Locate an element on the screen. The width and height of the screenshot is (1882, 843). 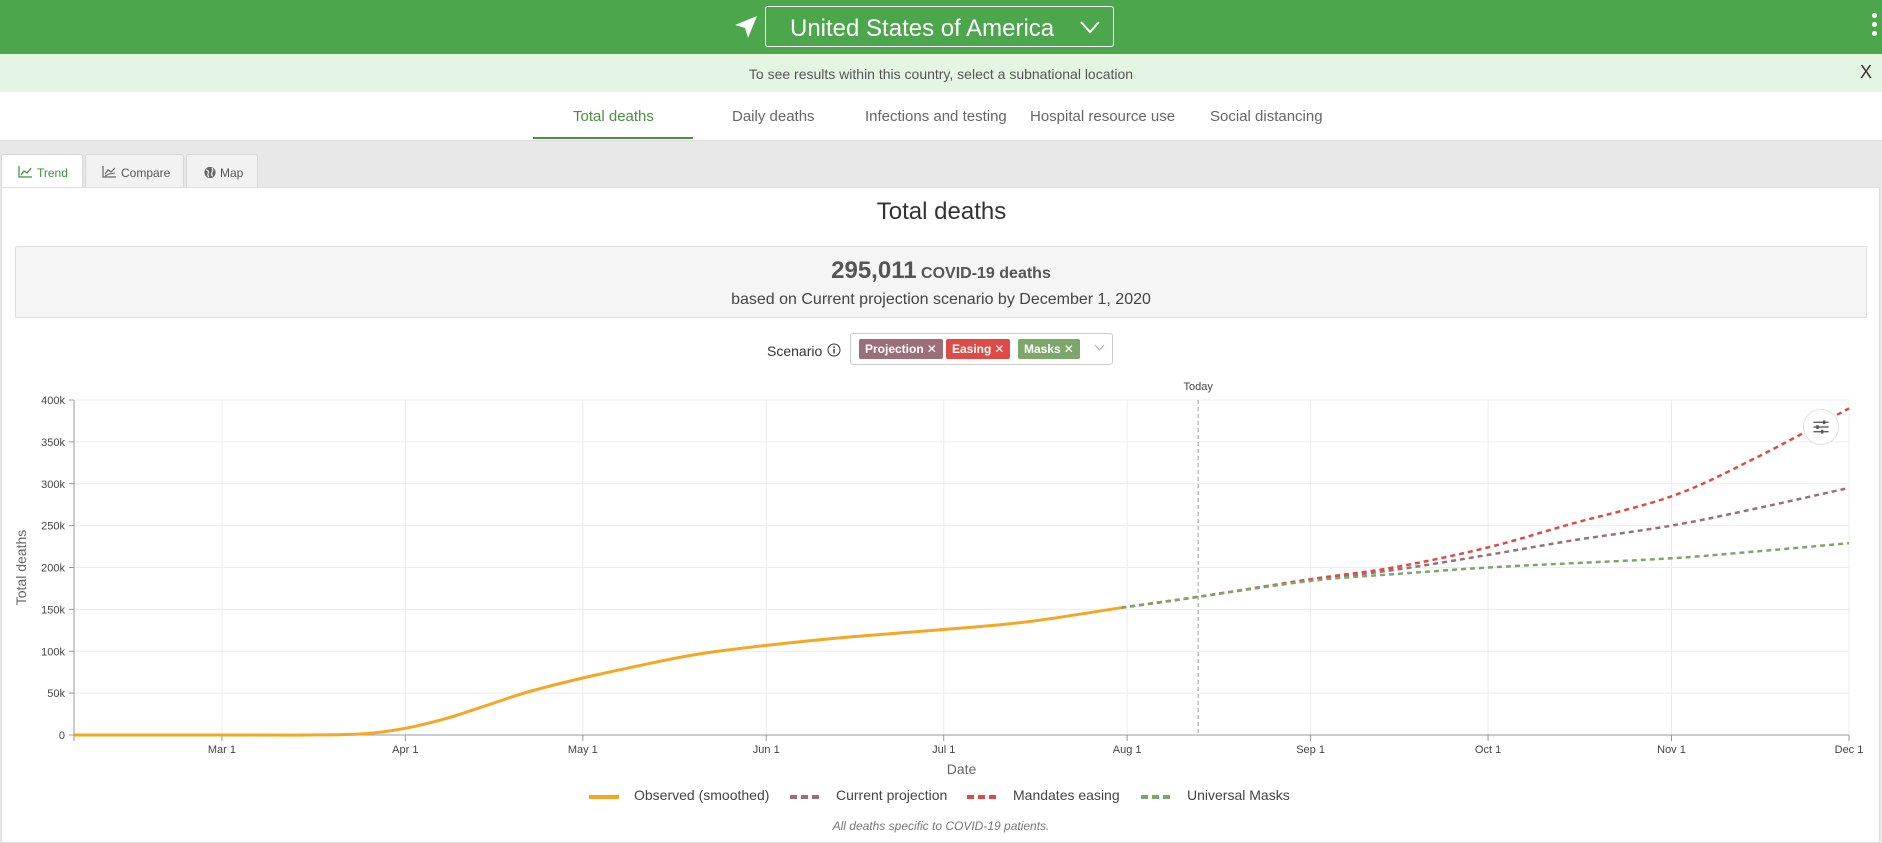
legend-observed: Observed (smoothed) is located at coordinates (702, 795).